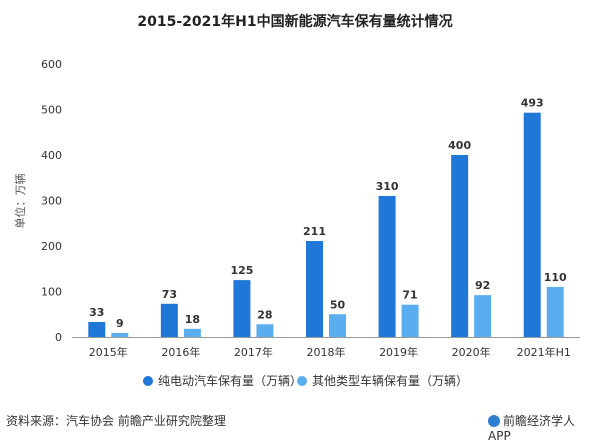 This screenshot has height=443, width=591. Describe the element at coordinates (96, 312) in the screenshot. I see `data-label-s0-0: 33` at that location.